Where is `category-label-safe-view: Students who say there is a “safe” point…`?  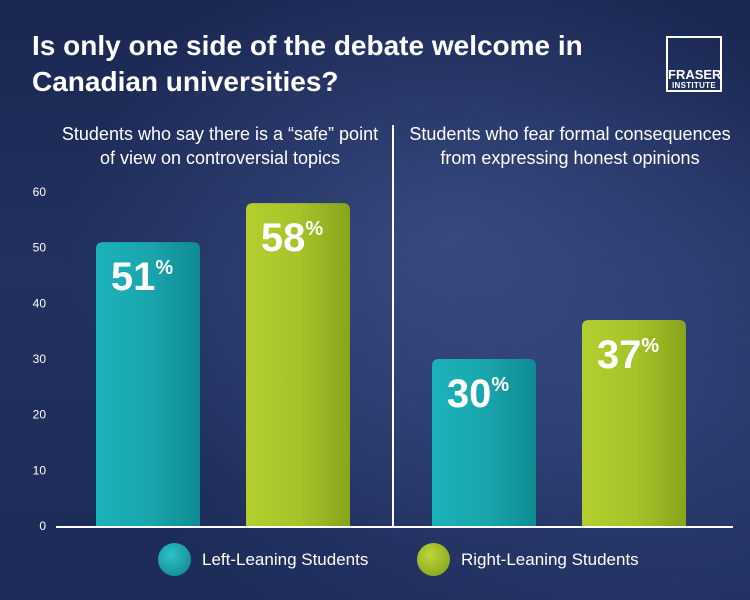 category-label-safe-view: Students who say there is a “safe” point… is located at coordinates (220, 146).